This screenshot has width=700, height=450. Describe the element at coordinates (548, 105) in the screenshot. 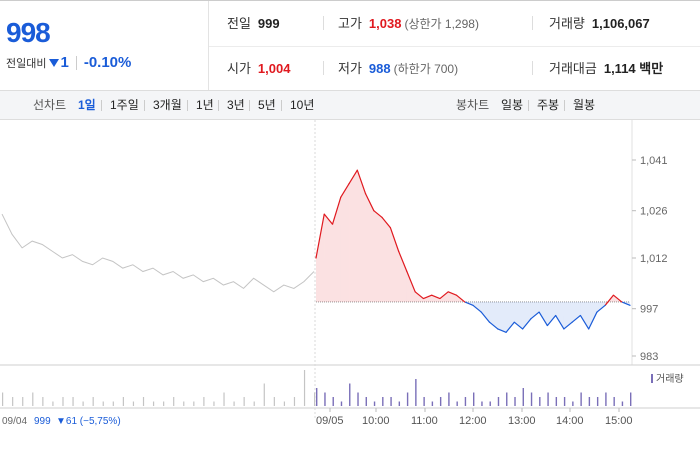

I see `tab-weekly: 주봉` at that location.